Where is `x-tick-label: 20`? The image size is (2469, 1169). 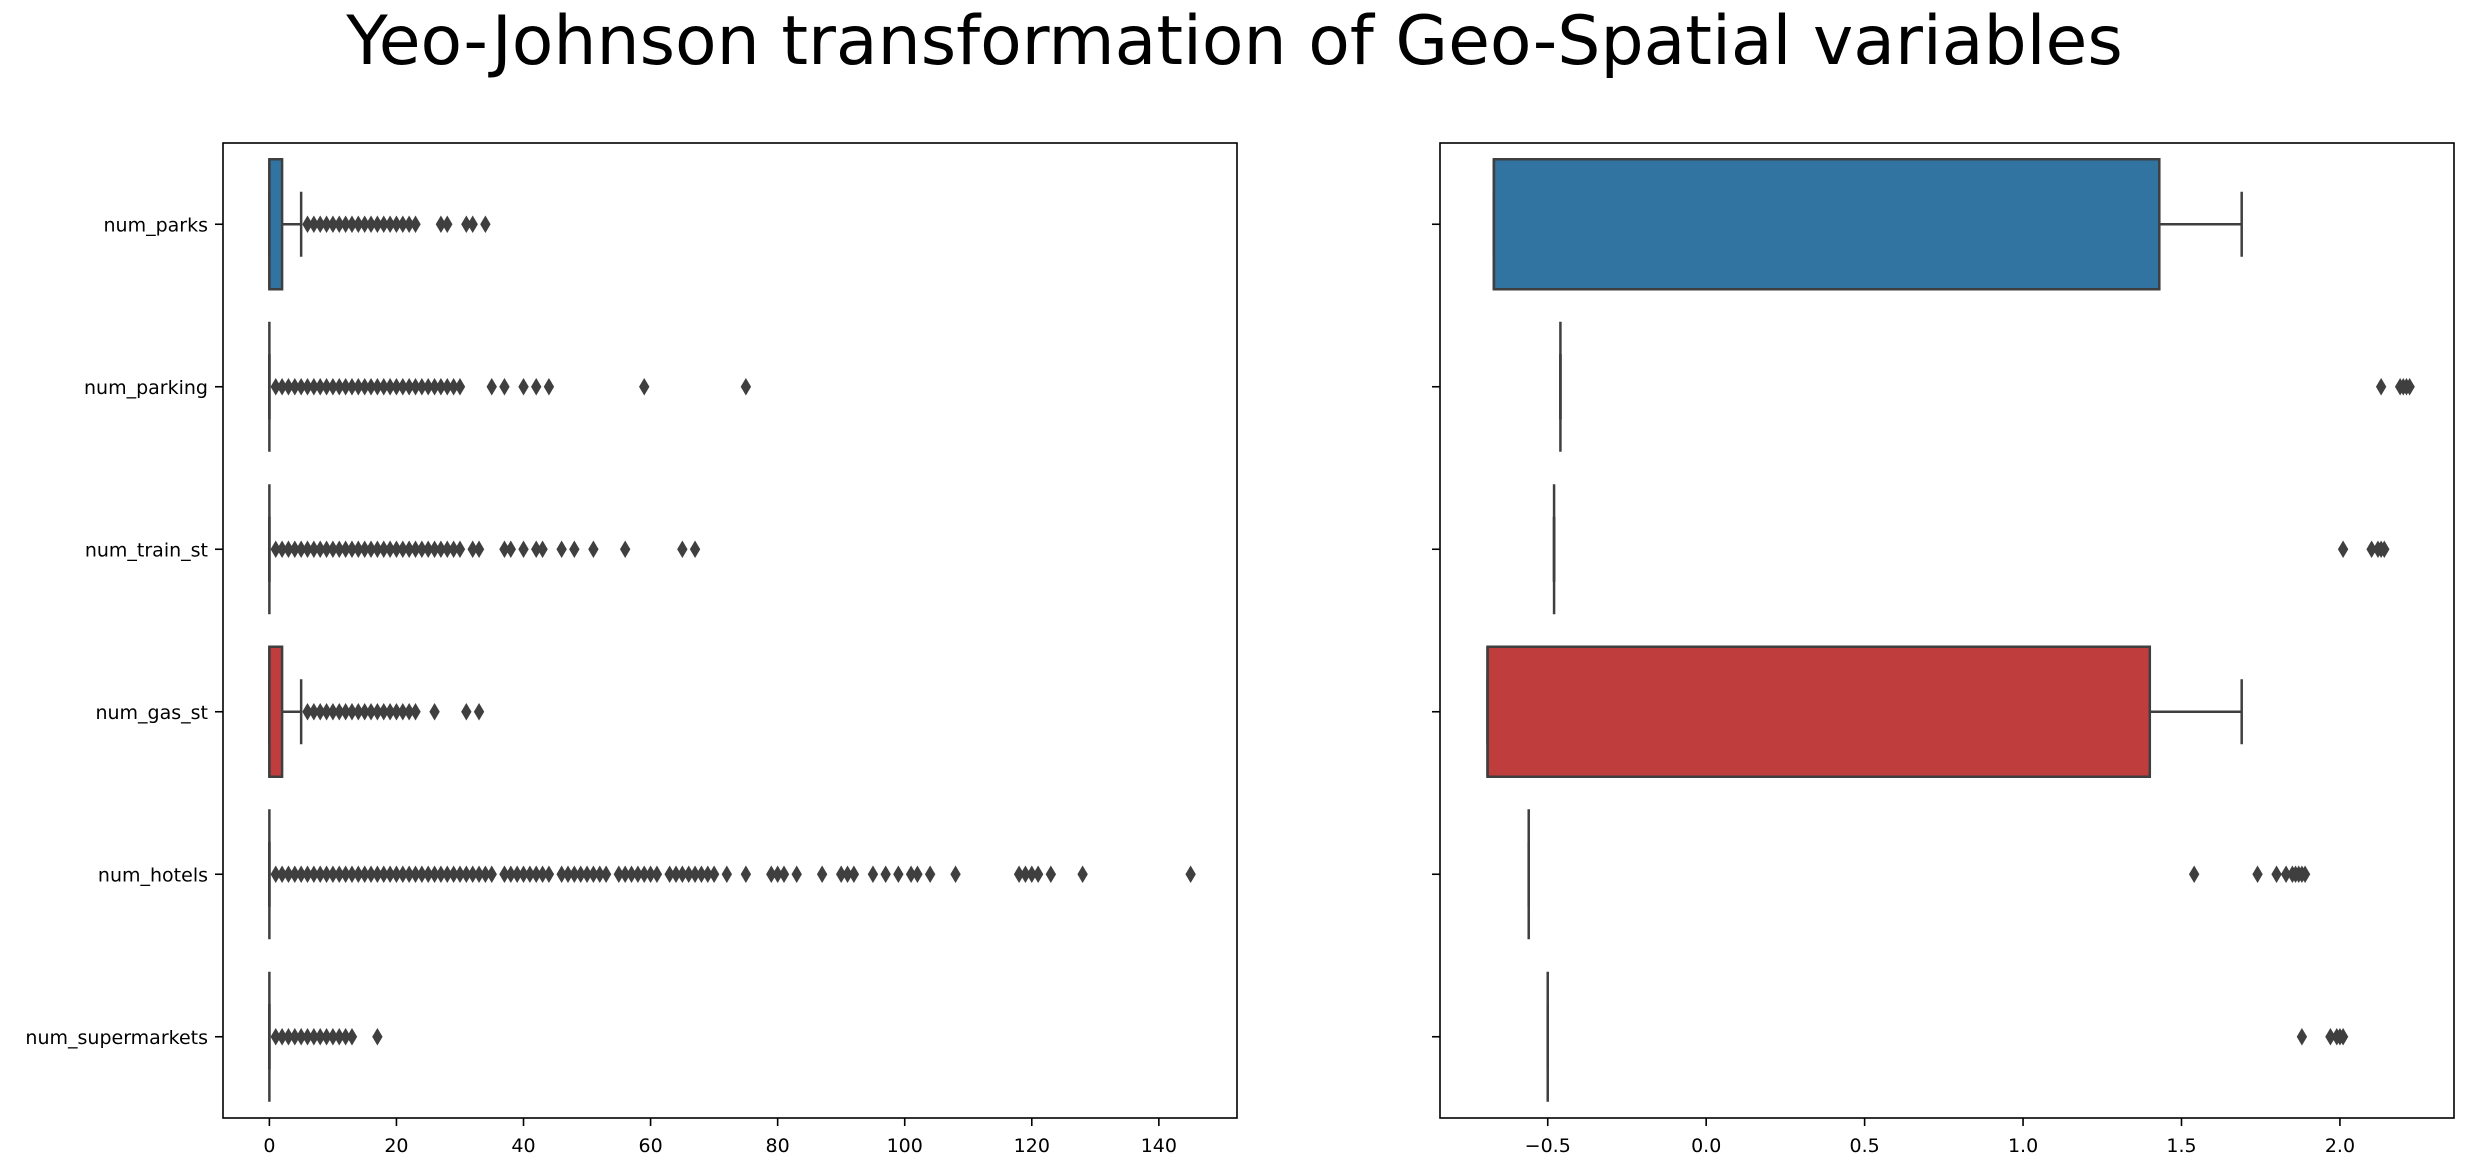
x-tick-label: 20 is located at coordinates (396, 1146).